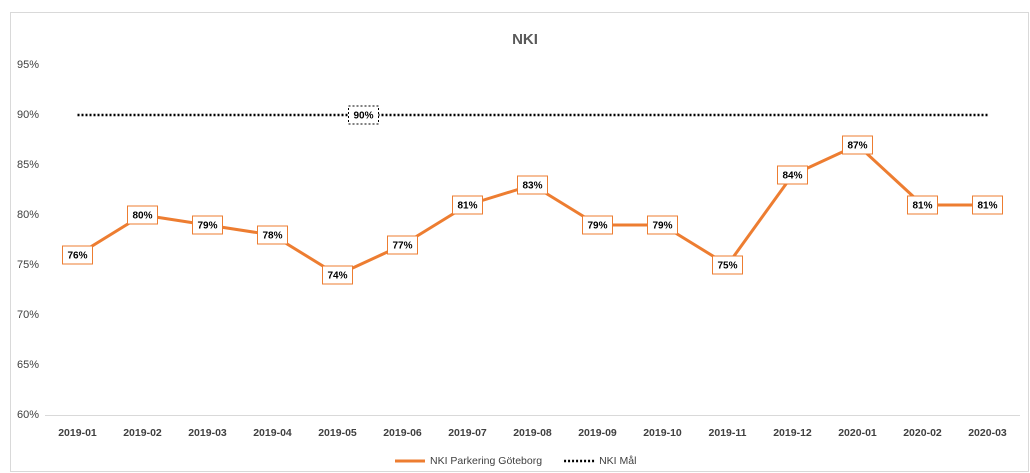 The image size is (1030, 473). Describe the element at coordinates (28, 65) in the screenshot. I see `y-tick-label: 95%` at that location.